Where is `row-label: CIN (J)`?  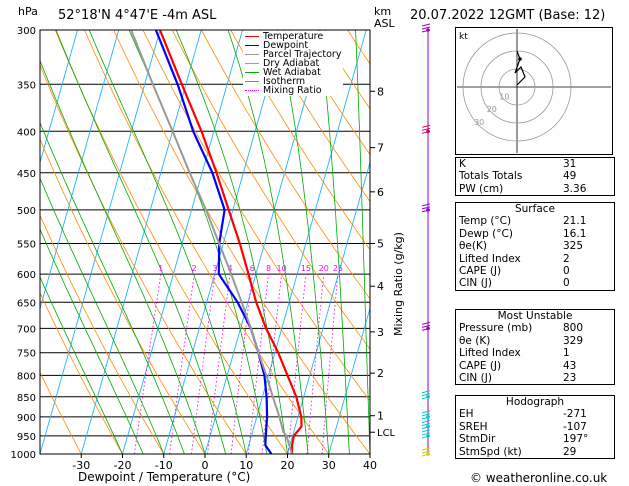
row-label: CIN (J) is located at coordinates (475, 283).